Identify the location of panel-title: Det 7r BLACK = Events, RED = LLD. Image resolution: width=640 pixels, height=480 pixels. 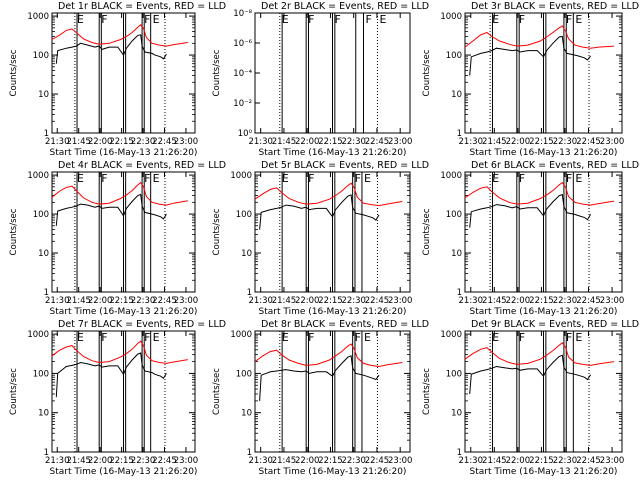
(142, 324).